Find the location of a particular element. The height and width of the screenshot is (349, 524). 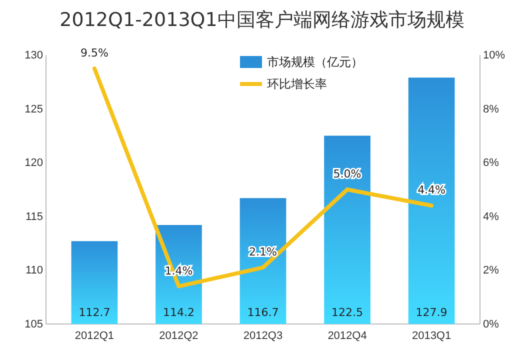

data-label: 127.9 is located at coordinates (432, 312).